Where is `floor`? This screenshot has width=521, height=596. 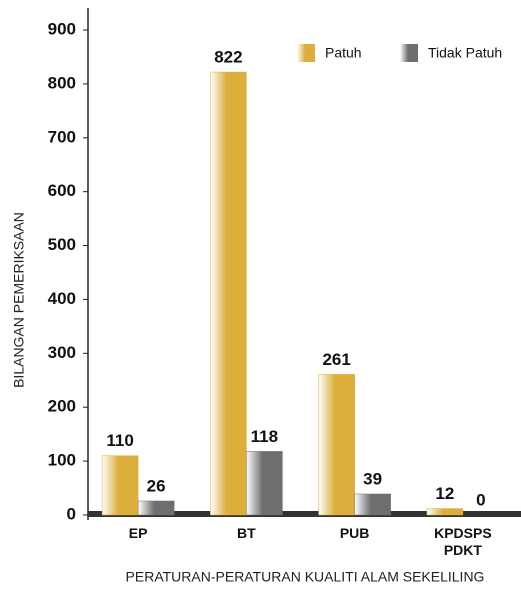
floor is located at coordinates (304, 514).